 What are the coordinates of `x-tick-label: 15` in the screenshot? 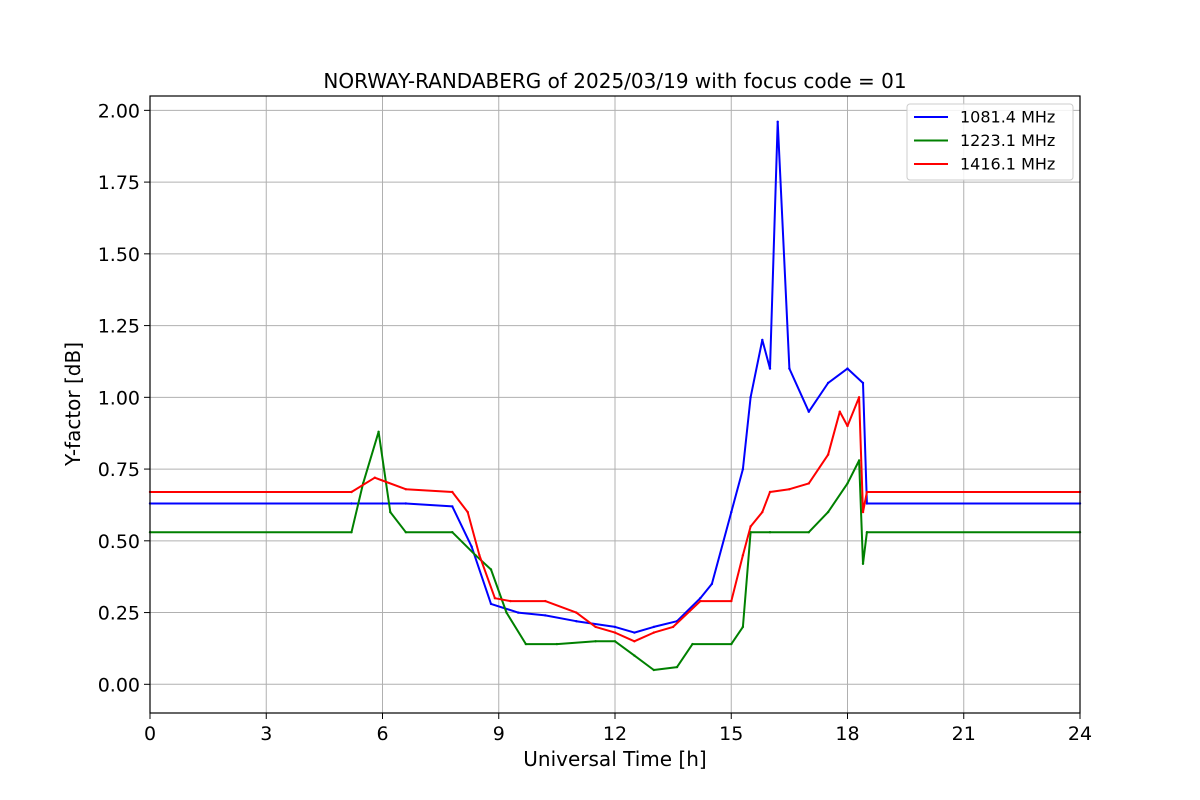 It's located at (731, 734).